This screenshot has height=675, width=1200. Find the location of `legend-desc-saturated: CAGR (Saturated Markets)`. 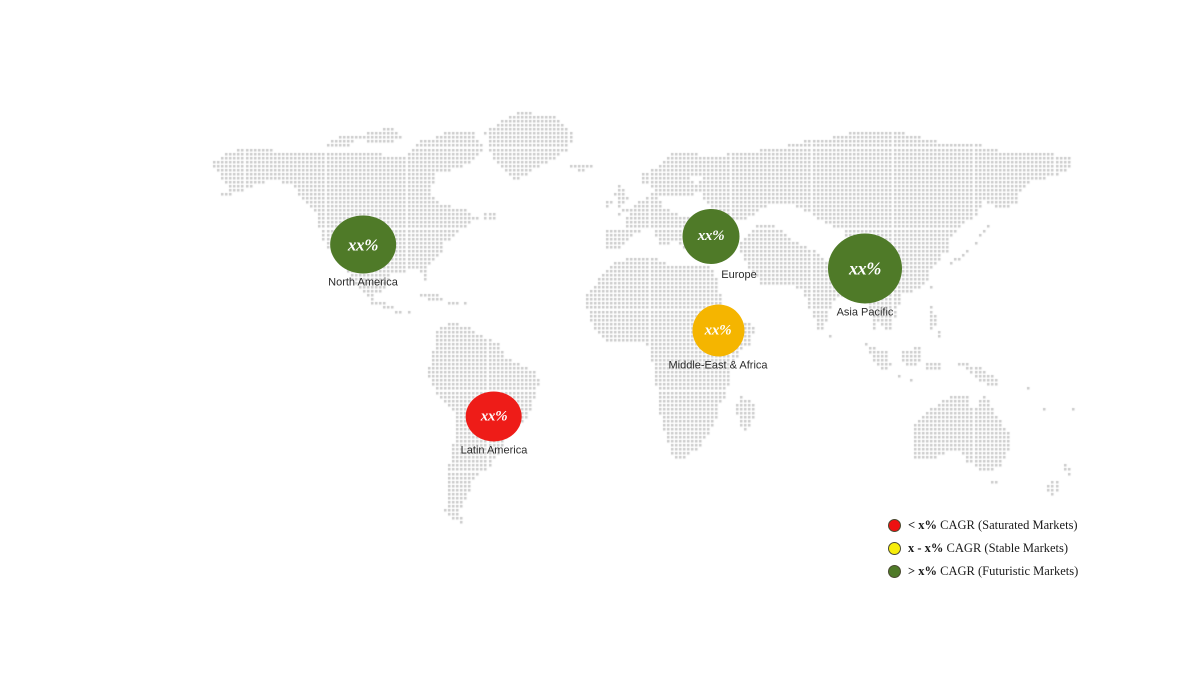

legend-desc-saturated: CAGR (Saturated Markets) is located at coordinates (1009, 524).